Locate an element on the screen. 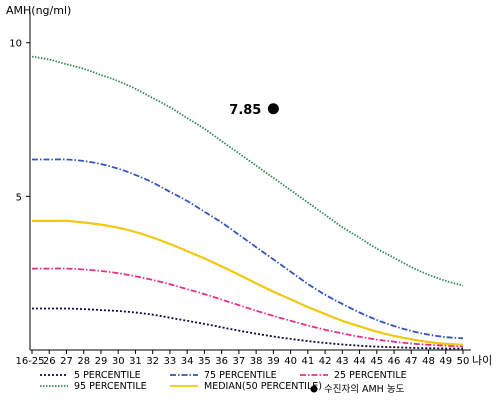  legend-marker-swatch is located at coordinates (314, 389).